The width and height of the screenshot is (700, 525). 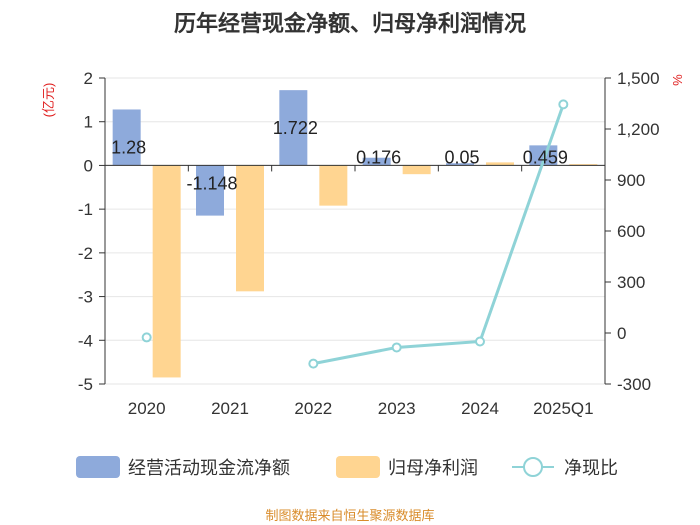 What do you see at coordinates (211, 183) in the screenshot?
I see `bar-value-label: -1.148` at bounding box center [211, 183].